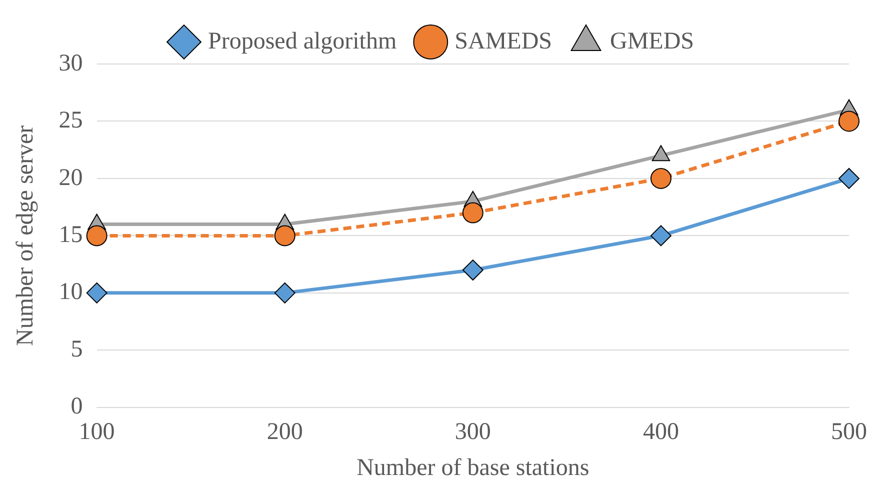 The height and width of the screenshot is (495, 878). I want to click on y-tick-label: 30, so click(70, 63).